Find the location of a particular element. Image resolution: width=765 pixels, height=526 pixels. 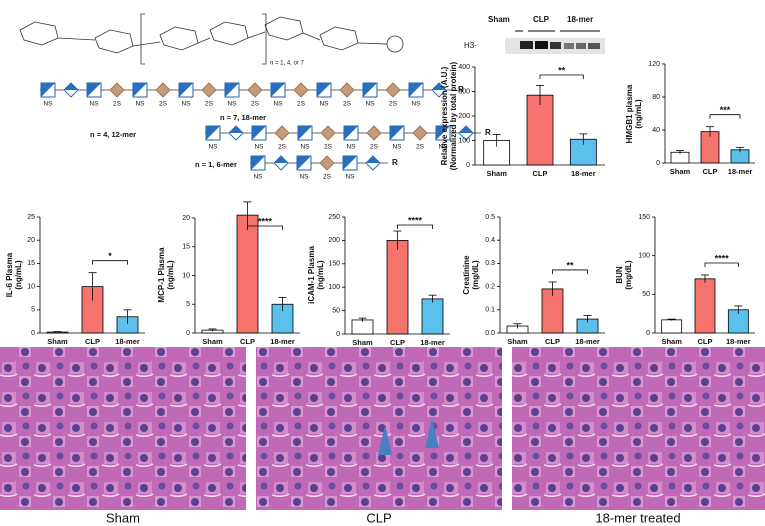

y-tick-label: 15 is located at coordinates (31, 263).